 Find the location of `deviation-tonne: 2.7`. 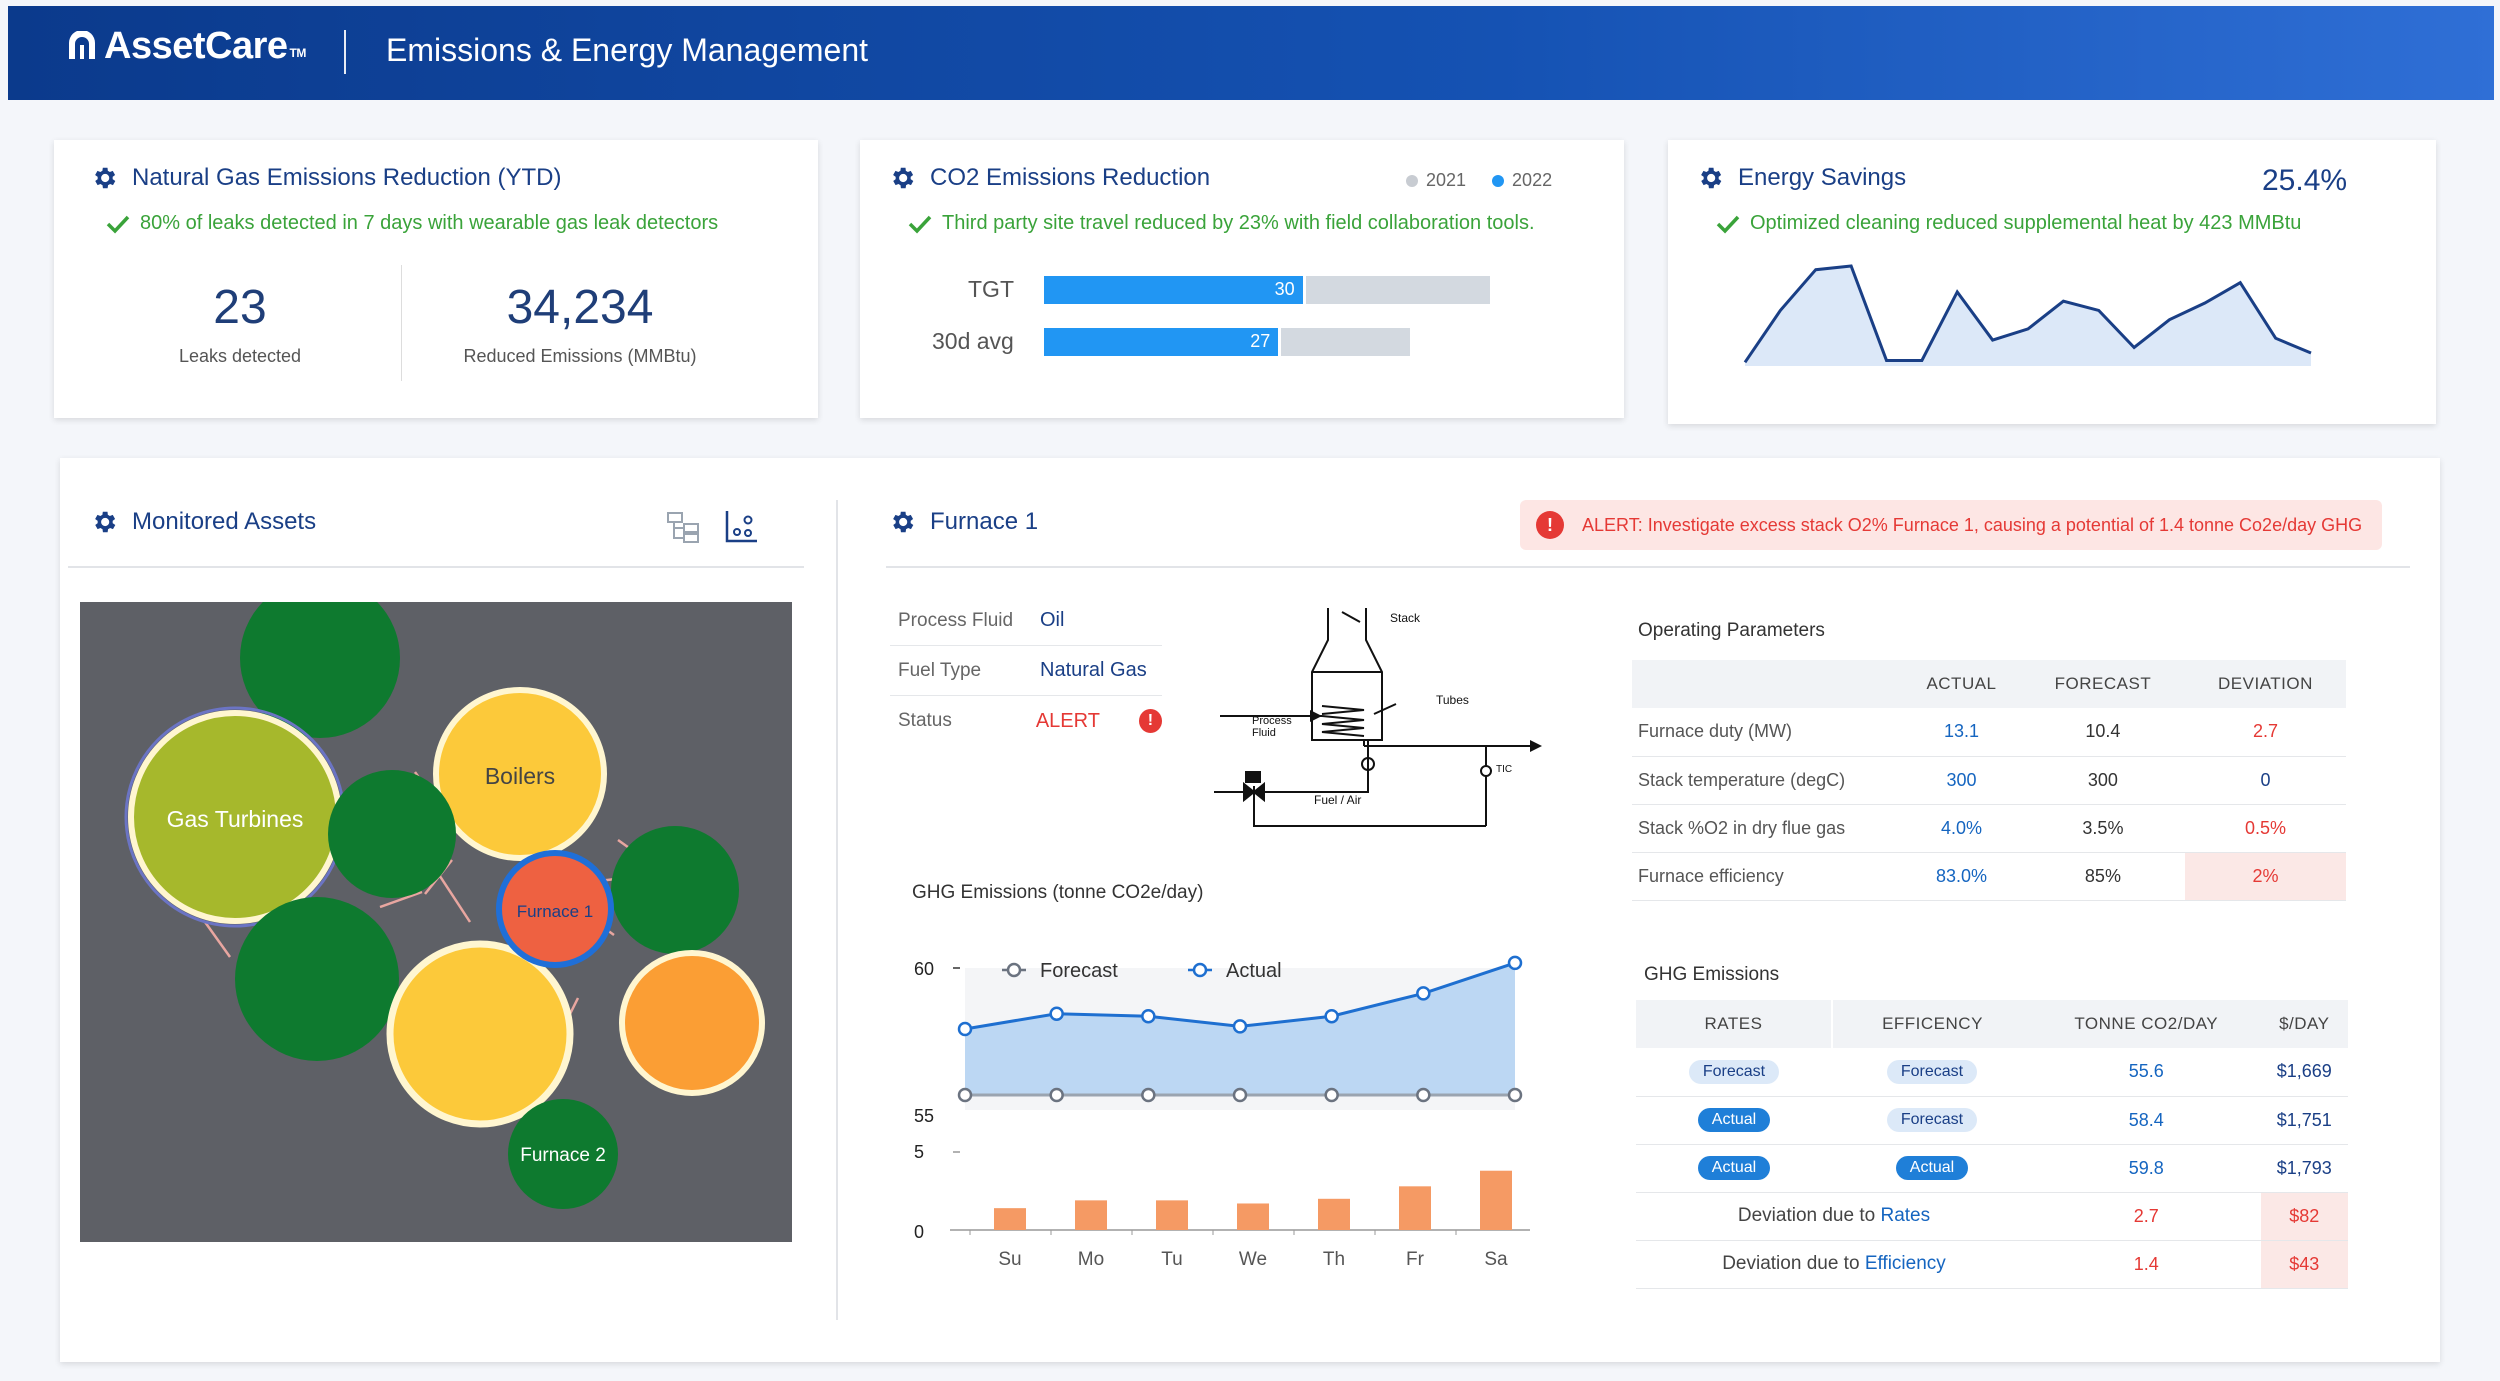

deviation-tonne: 2.7 is located at coordinates (2146, 1216).